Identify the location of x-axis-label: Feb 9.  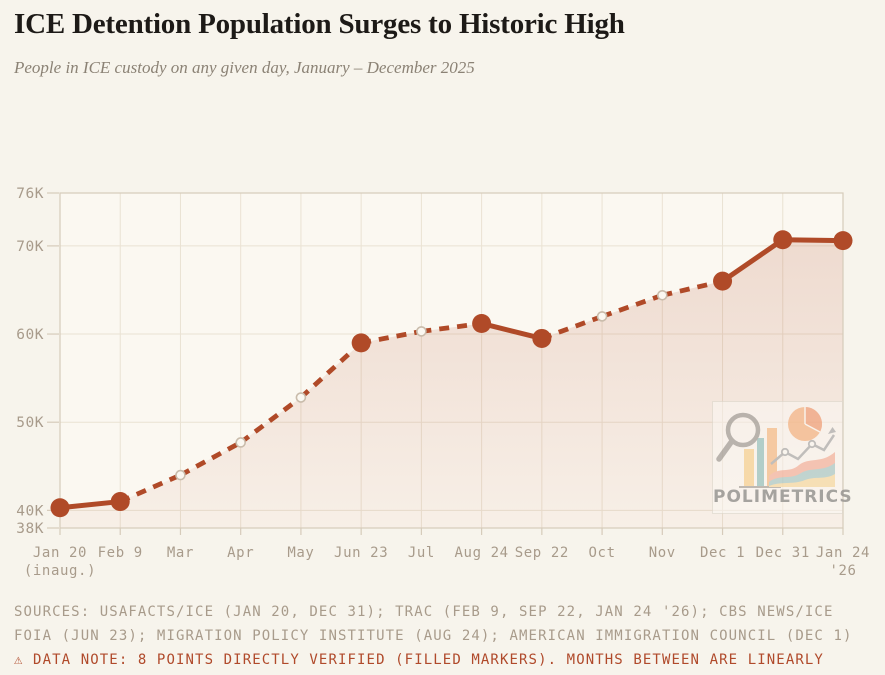
(120, 553).